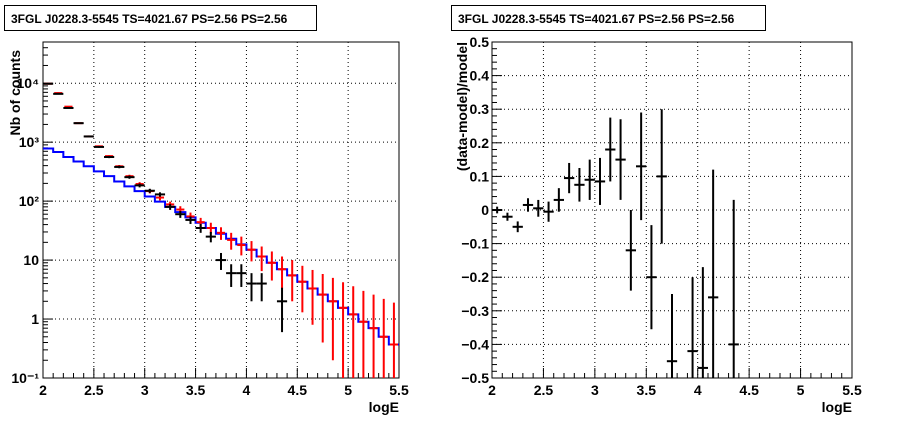 The width and height of the screenshot is (898, 421). I want to click on left-y-tick-label: 10³, so click(29, 142).